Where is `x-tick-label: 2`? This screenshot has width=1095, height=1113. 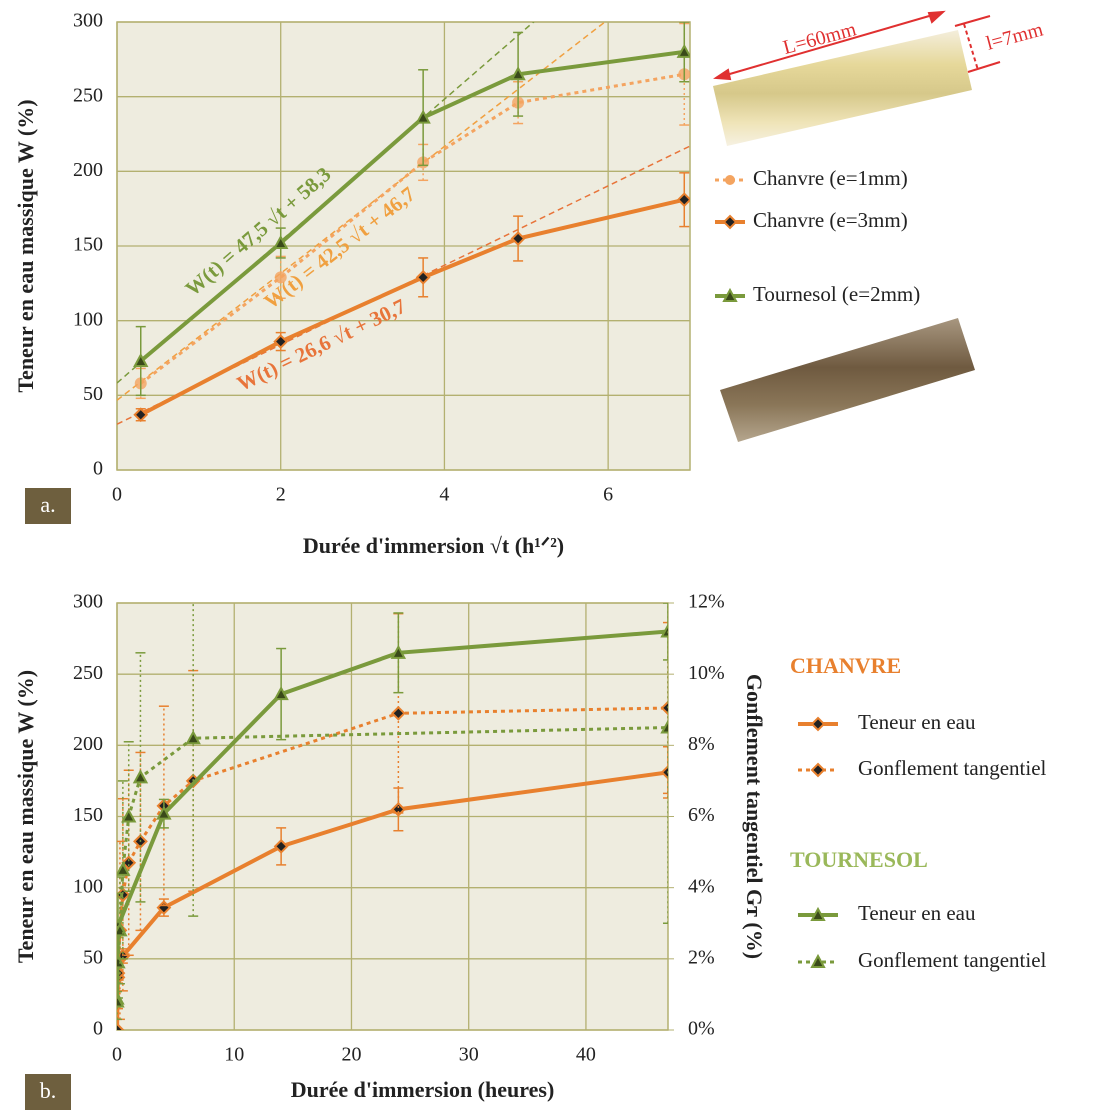 x-tick-label: 2 is located at coordinates (281, 495).